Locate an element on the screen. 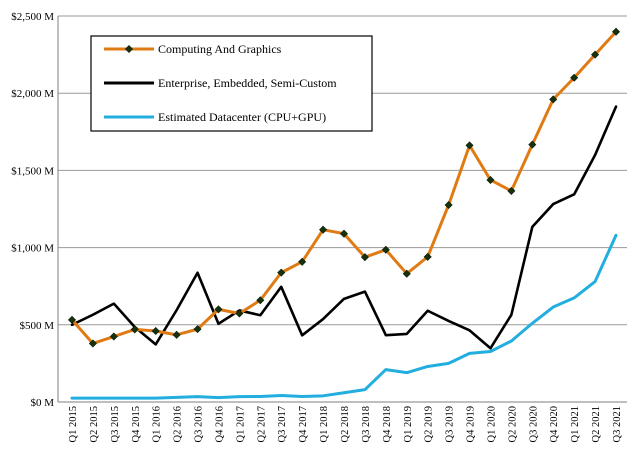 This screenshot has height=460, width=636. x-tick-label: Q3 2018 is located at coordinates (366, 424).